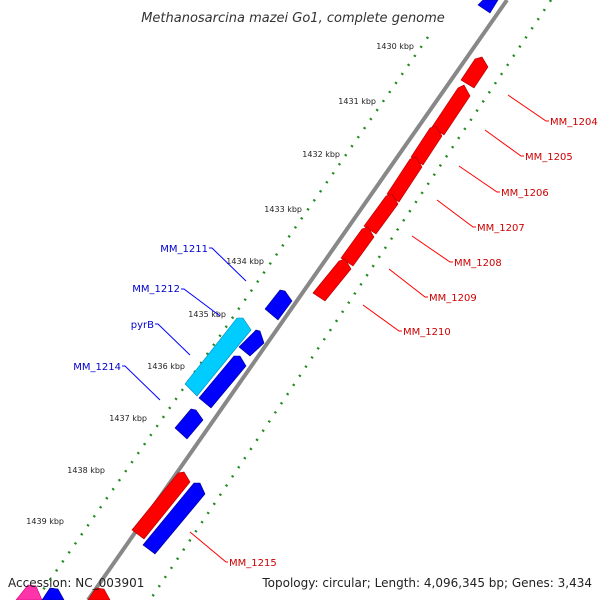  I want to click on gene-label-mm-1210: MM_1210, so click(427, 332).